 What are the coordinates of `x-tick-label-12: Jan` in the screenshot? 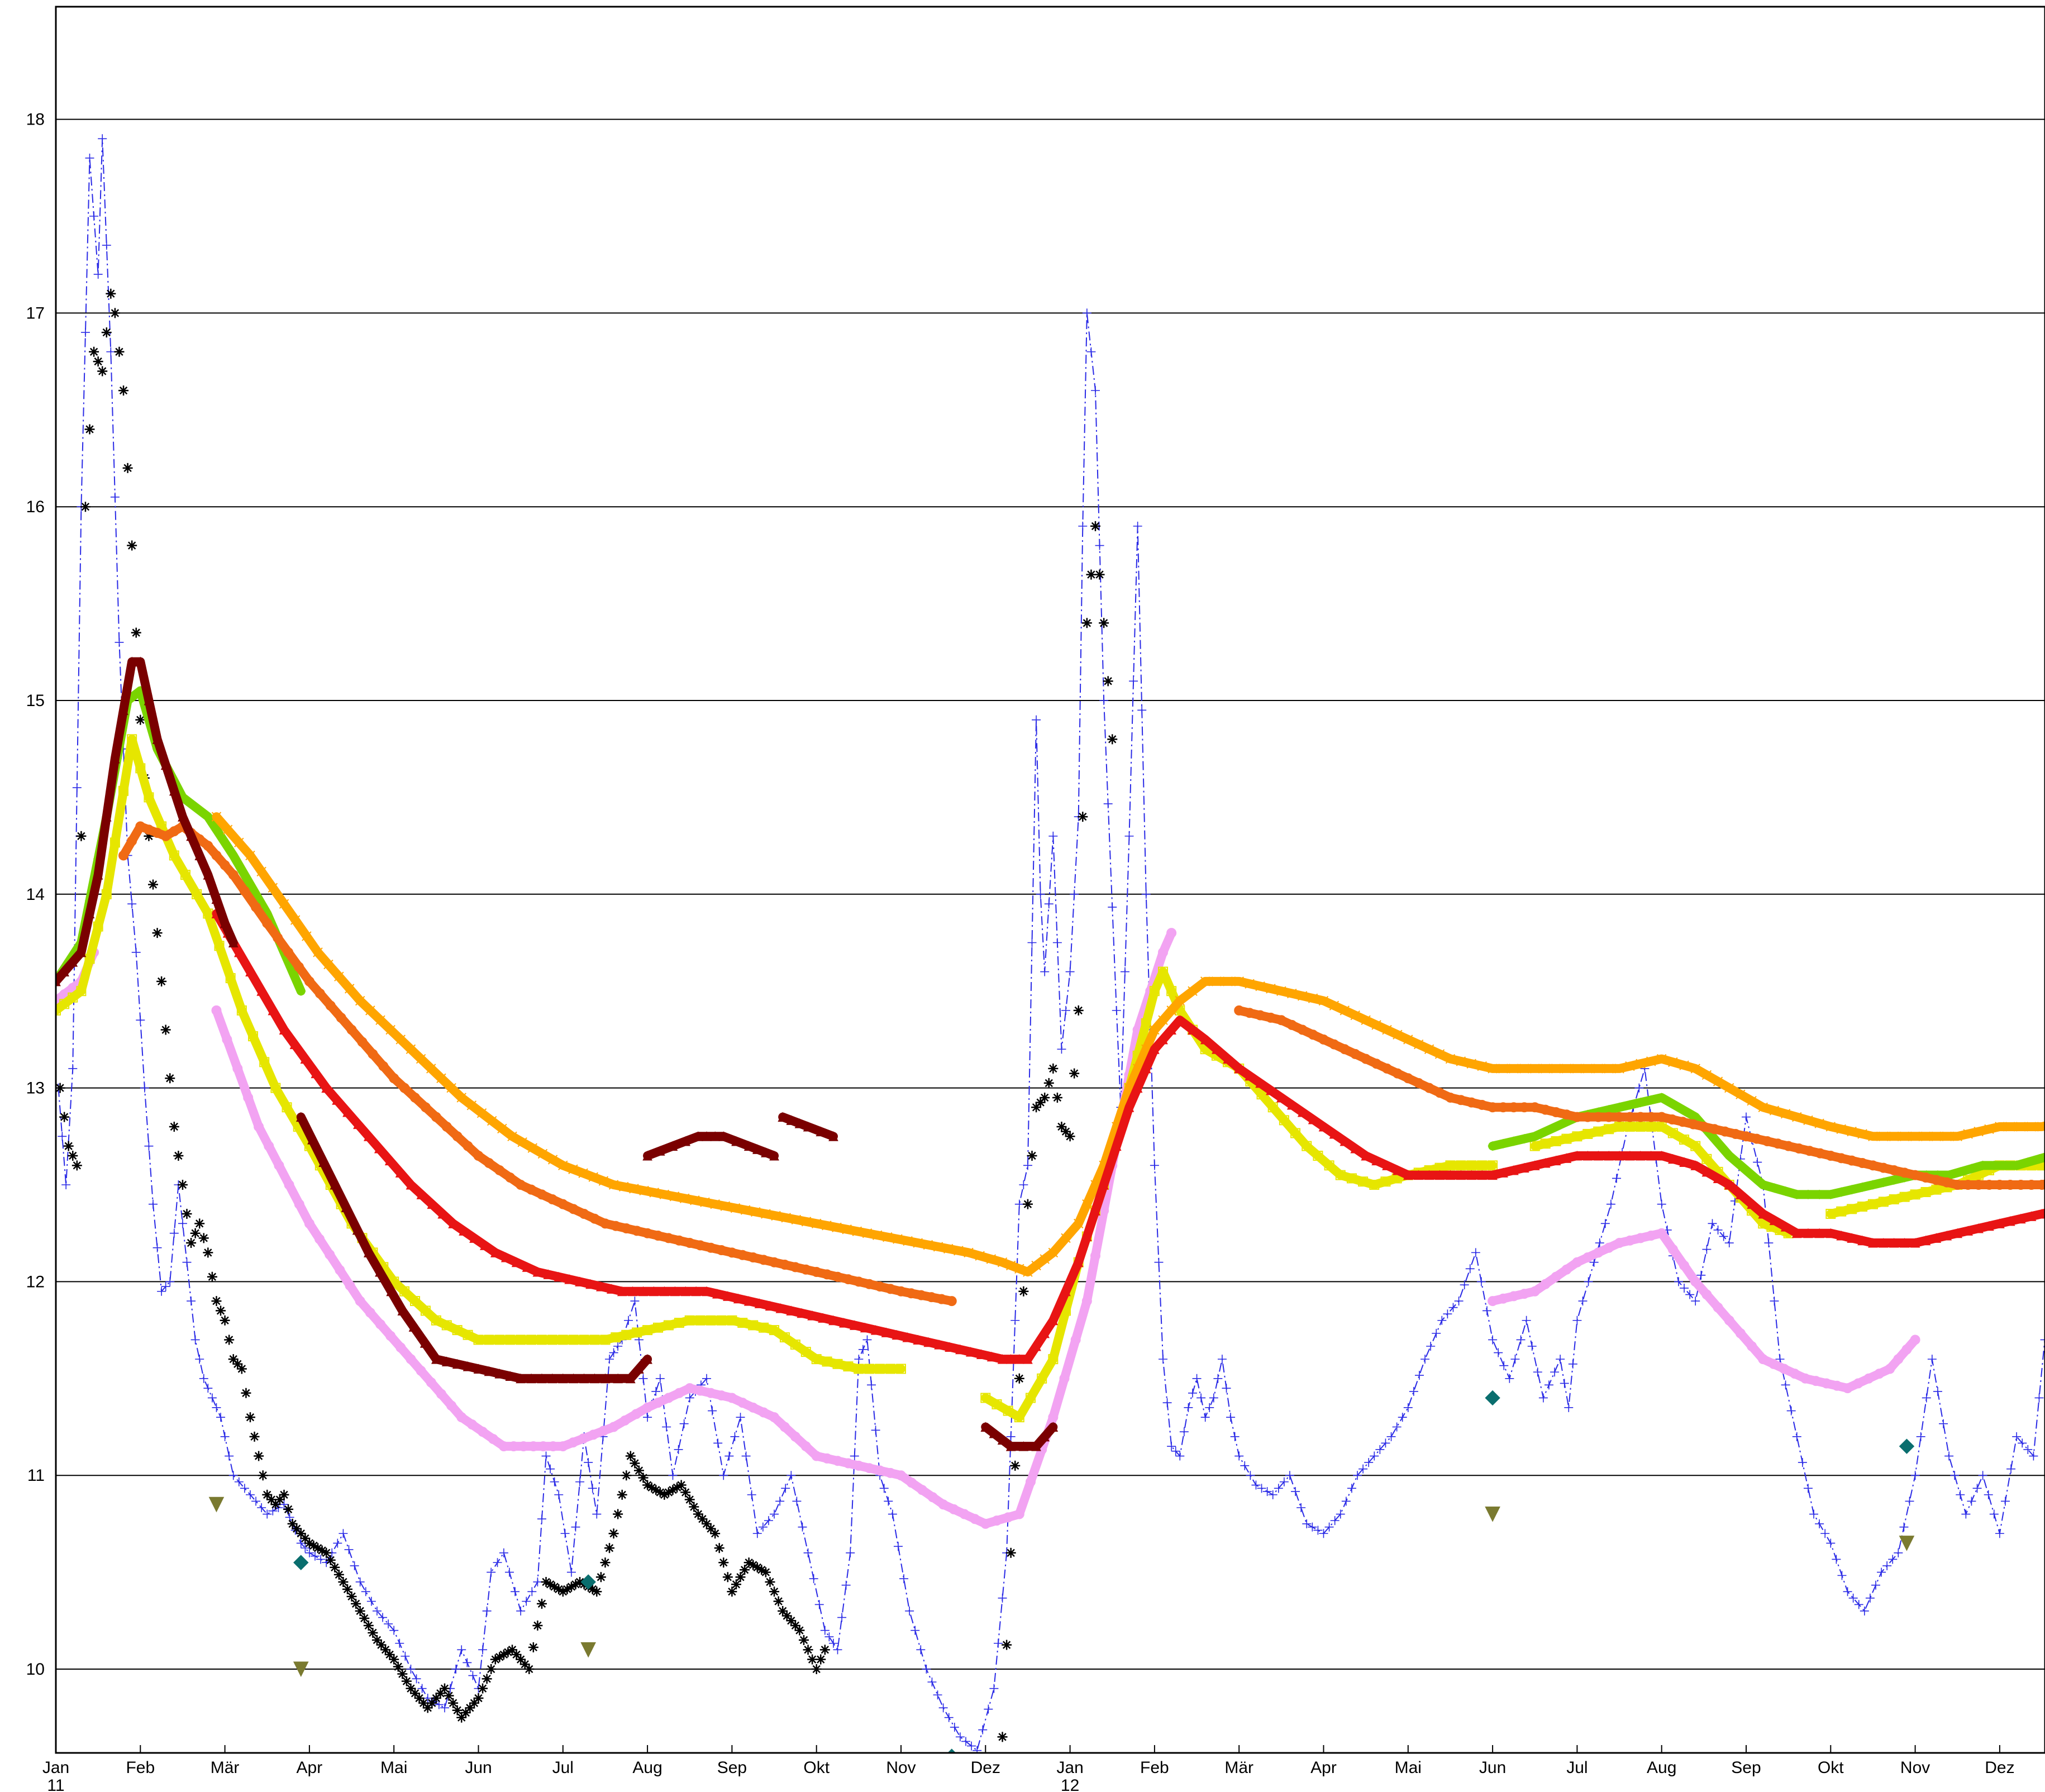 It's located at (1069, 1767).